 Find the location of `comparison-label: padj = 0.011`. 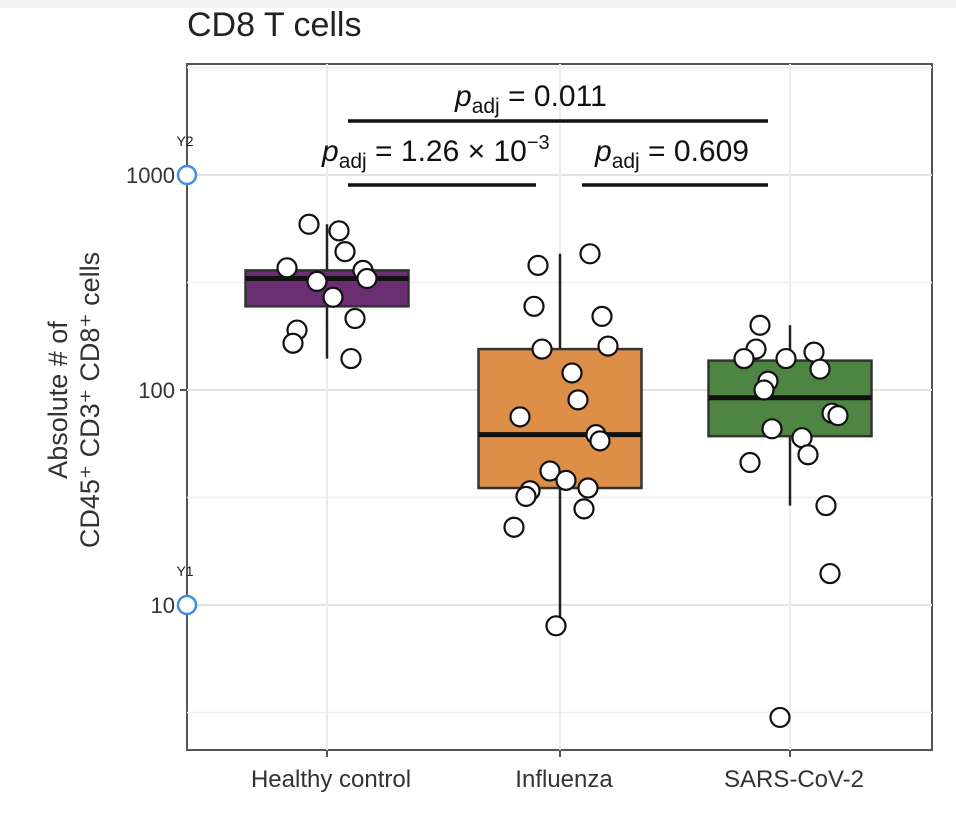

comparison-label: padj = 0.011 is located at coordinates (530, 99).